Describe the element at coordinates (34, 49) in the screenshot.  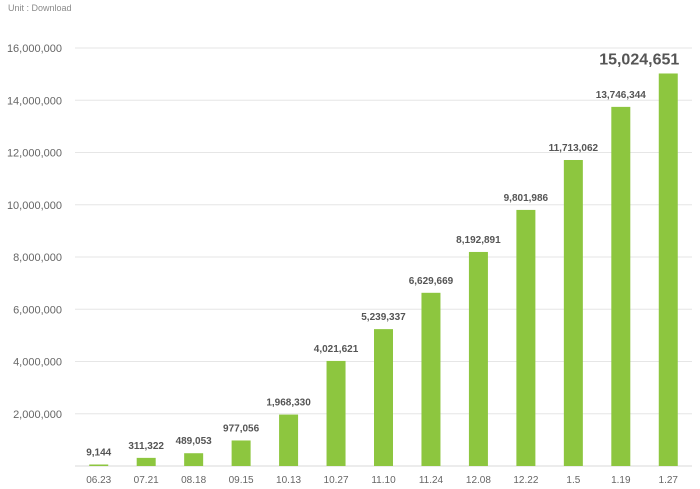
I see `y-tick-label: 16,000,000` at that location.